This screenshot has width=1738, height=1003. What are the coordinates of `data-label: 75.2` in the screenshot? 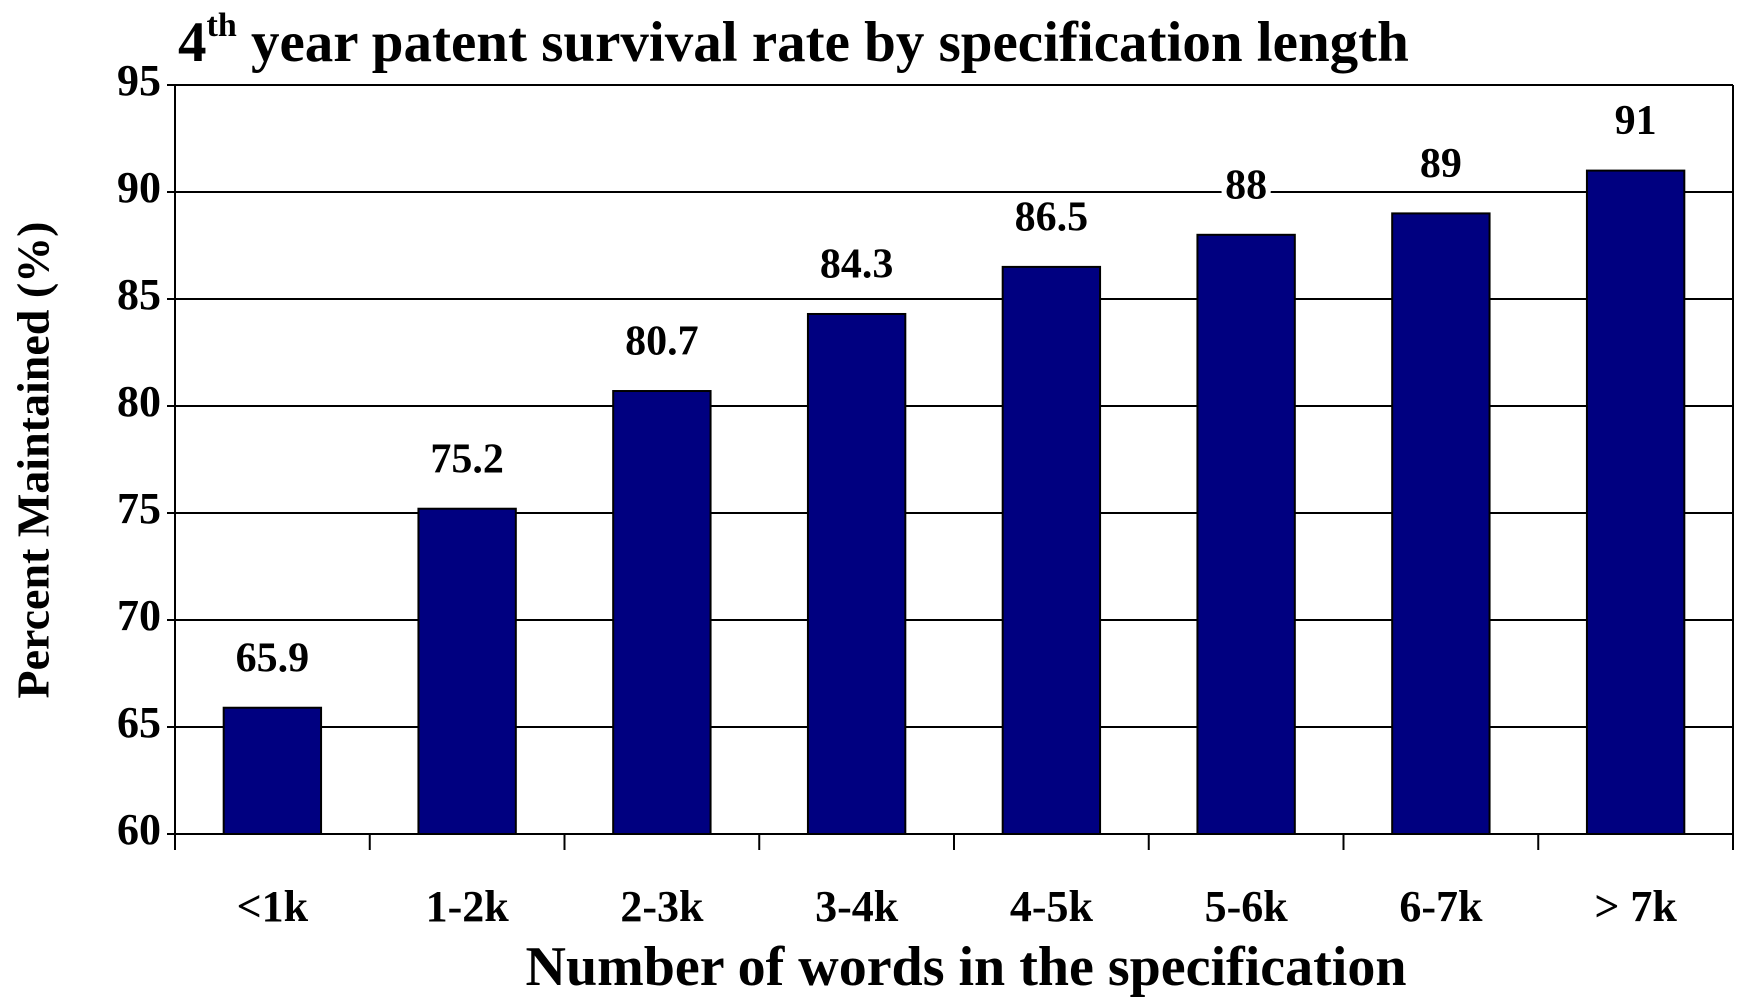 It's located at (467, 459).